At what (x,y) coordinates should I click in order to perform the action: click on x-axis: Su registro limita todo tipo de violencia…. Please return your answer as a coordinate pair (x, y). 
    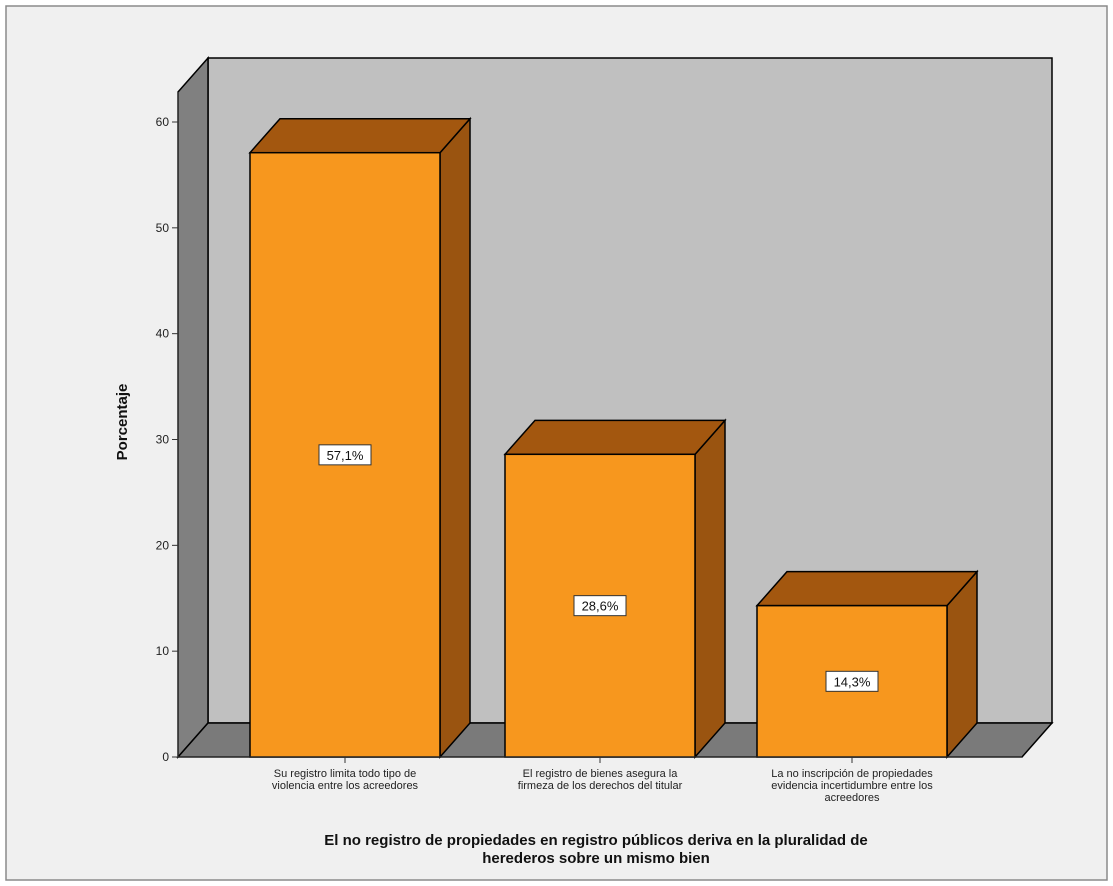
    Looking at the image, I should click on (600, 780).